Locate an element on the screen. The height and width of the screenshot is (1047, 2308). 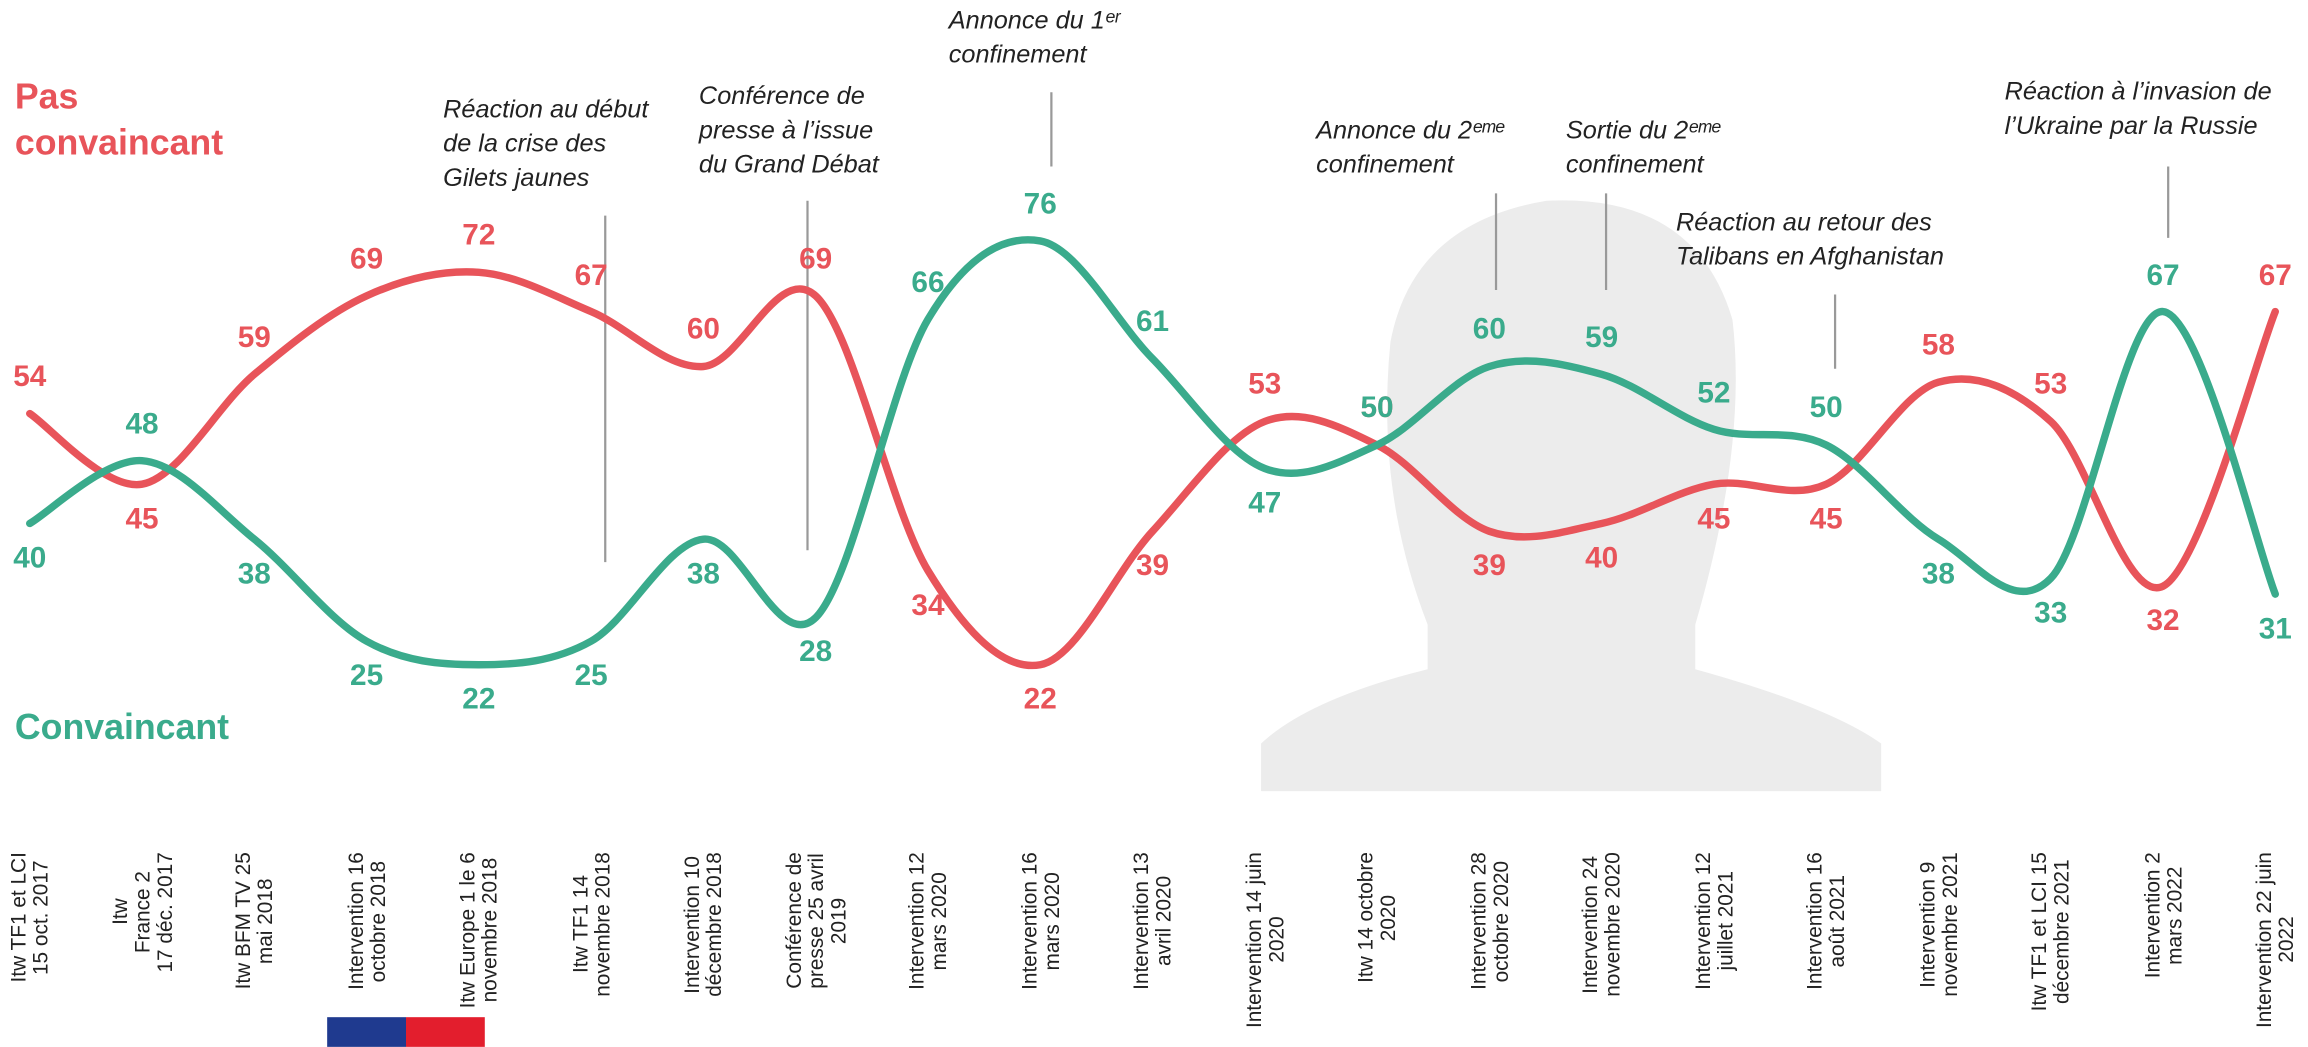
value-label: 47 is located at coordinates (1265, 503).